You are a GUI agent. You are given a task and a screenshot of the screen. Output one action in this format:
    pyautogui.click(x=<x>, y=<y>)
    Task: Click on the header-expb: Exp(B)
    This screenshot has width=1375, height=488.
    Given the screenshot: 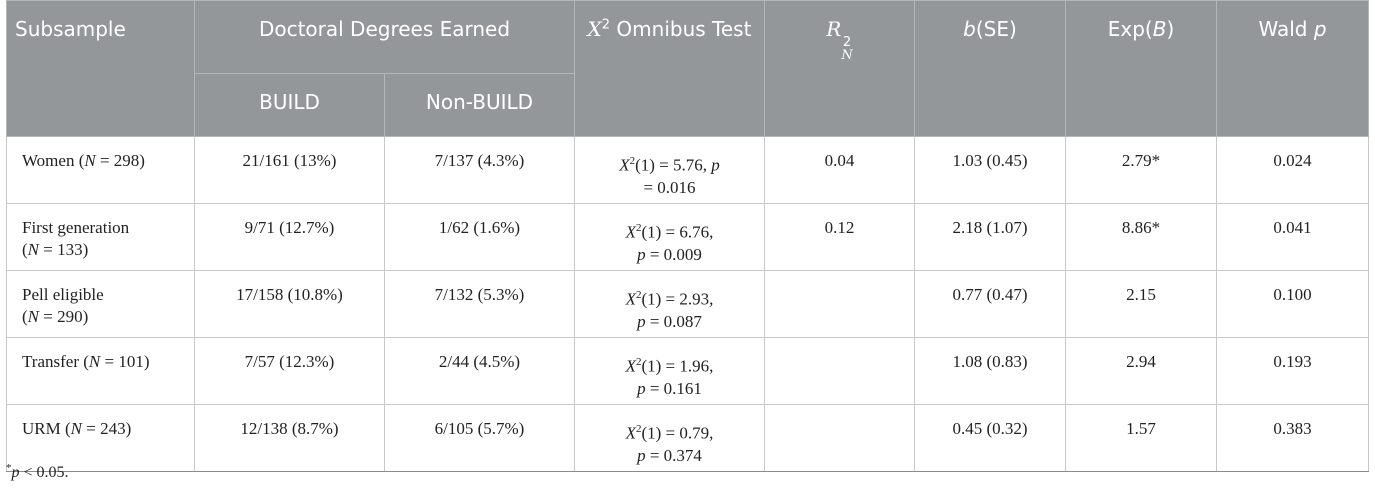 What is the action you would take?
    pyautogui.click(x=1141, y=68)
    